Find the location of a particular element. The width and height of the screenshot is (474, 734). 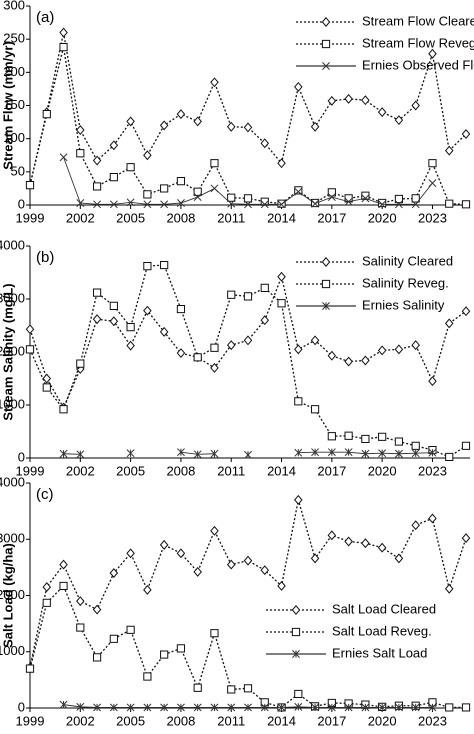

panel-label: (a) is located at coordinates (45, 17).